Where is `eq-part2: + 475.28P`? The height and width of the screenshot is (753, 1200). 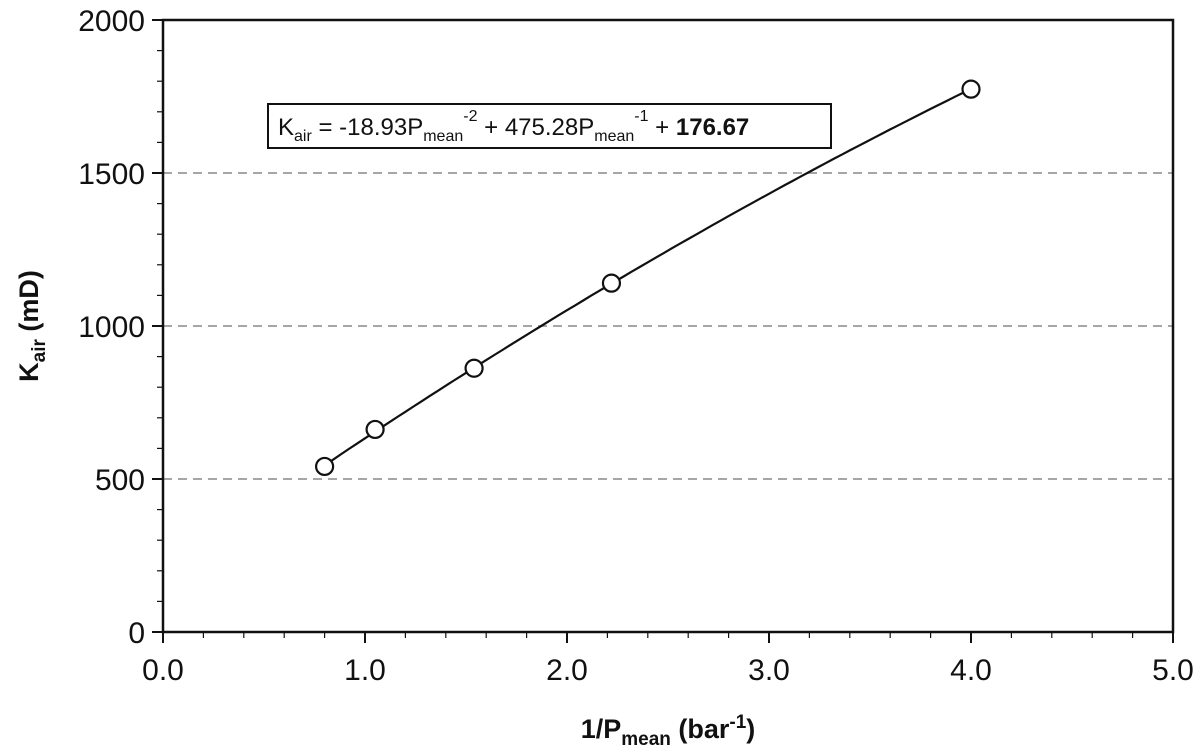 eq-part2: + 475.28P is located at coordinates (535, 127).